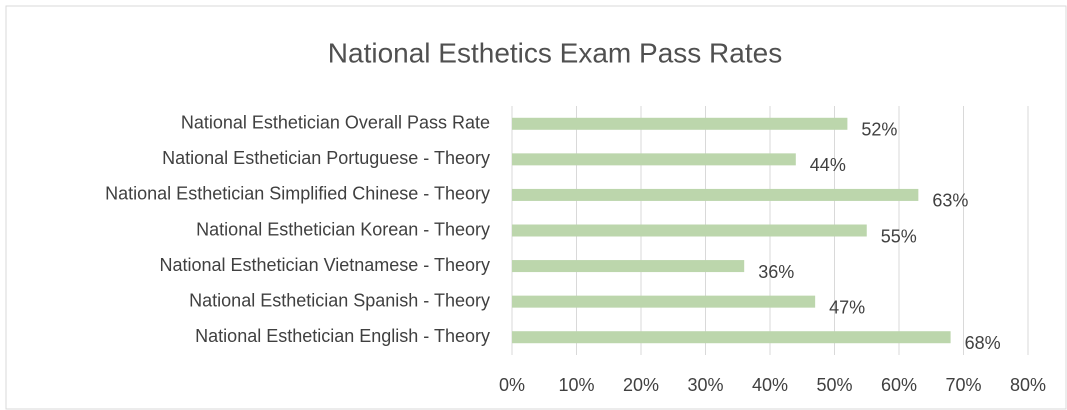 The height and width of the screenshot is (410, 1067). I want to click on data-label: 44%, so click(828, 165).